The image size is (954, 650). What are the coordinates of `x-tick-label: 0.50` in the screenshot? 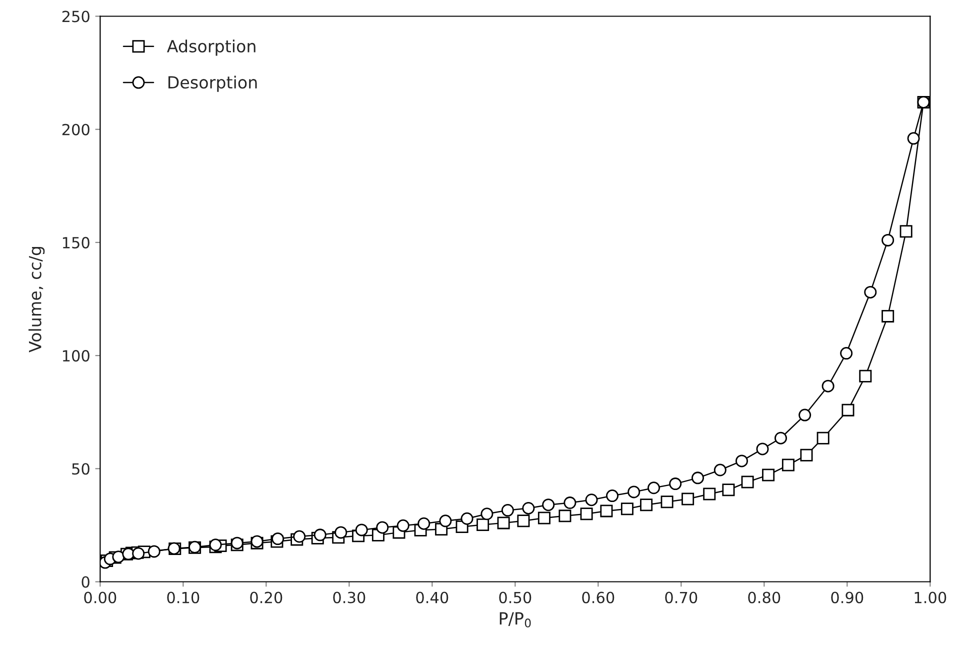 It's located at (515, 598).